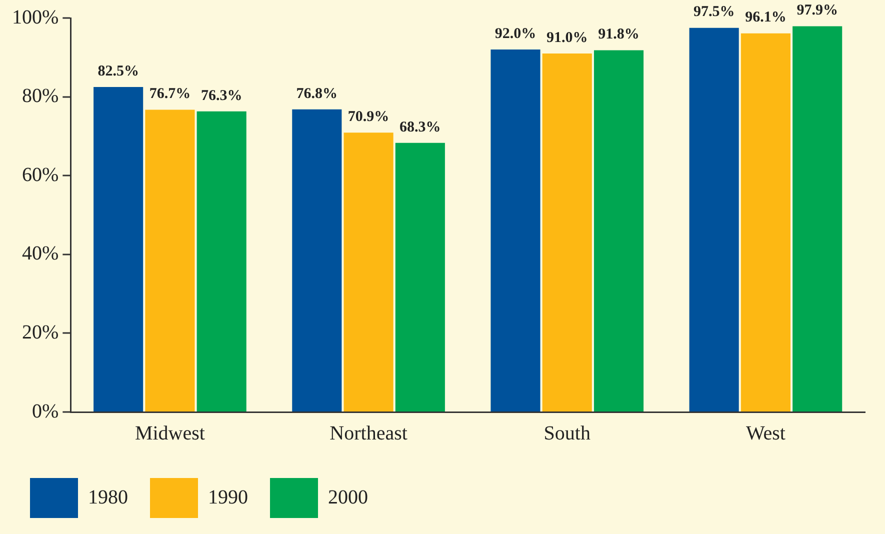 Image resolution: width=885 pixels, height=534 pixels. I want to click on data-label: 82.5%, so click(118, 71).